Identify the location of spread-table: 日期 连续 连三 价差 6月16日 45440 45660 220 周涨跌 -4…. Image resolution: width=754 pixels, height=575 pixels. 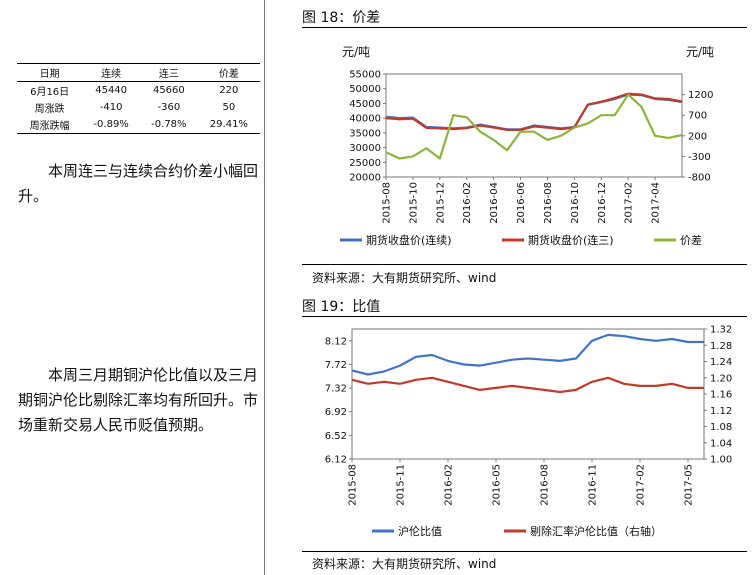
(138, 98).